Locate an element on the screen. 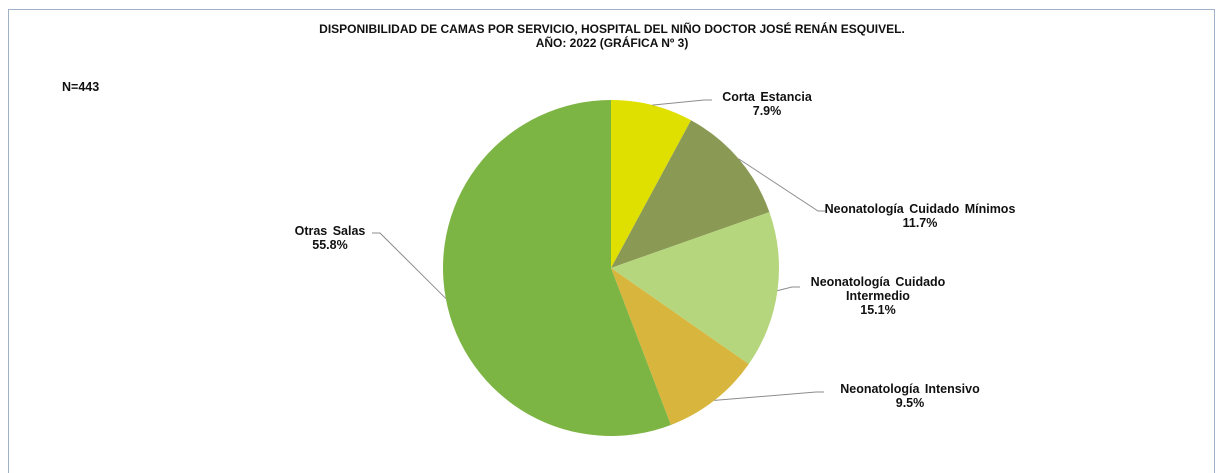 The image size is (1224, 473). slice-label: Neonatología Cuidado Mínimos is located at coordinates (920, 209).